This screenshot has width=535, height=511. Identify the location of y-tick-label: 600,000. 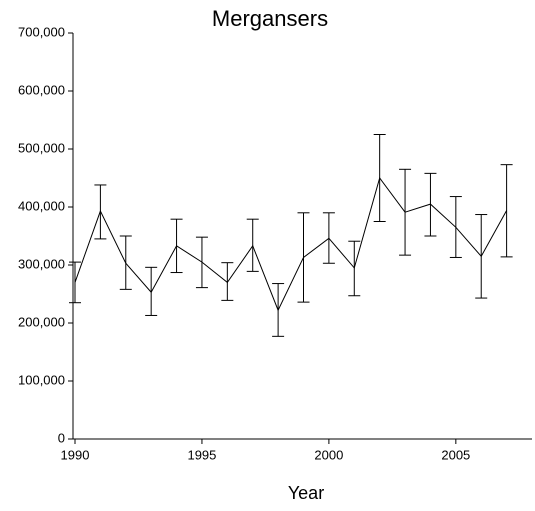
(41, 89).